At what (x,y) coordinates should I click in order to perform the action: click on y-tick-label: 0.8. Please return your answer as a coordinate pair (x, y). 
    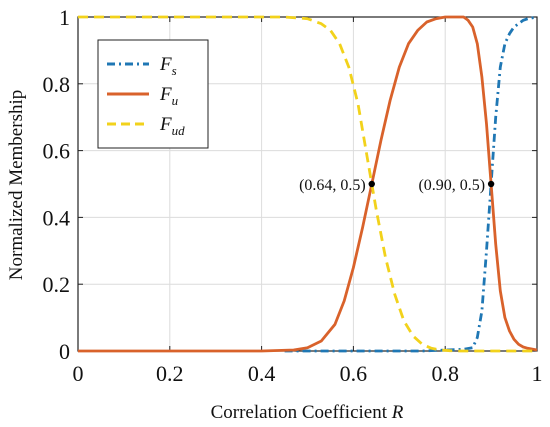
    Looking at the image, I should click on (57, 84).